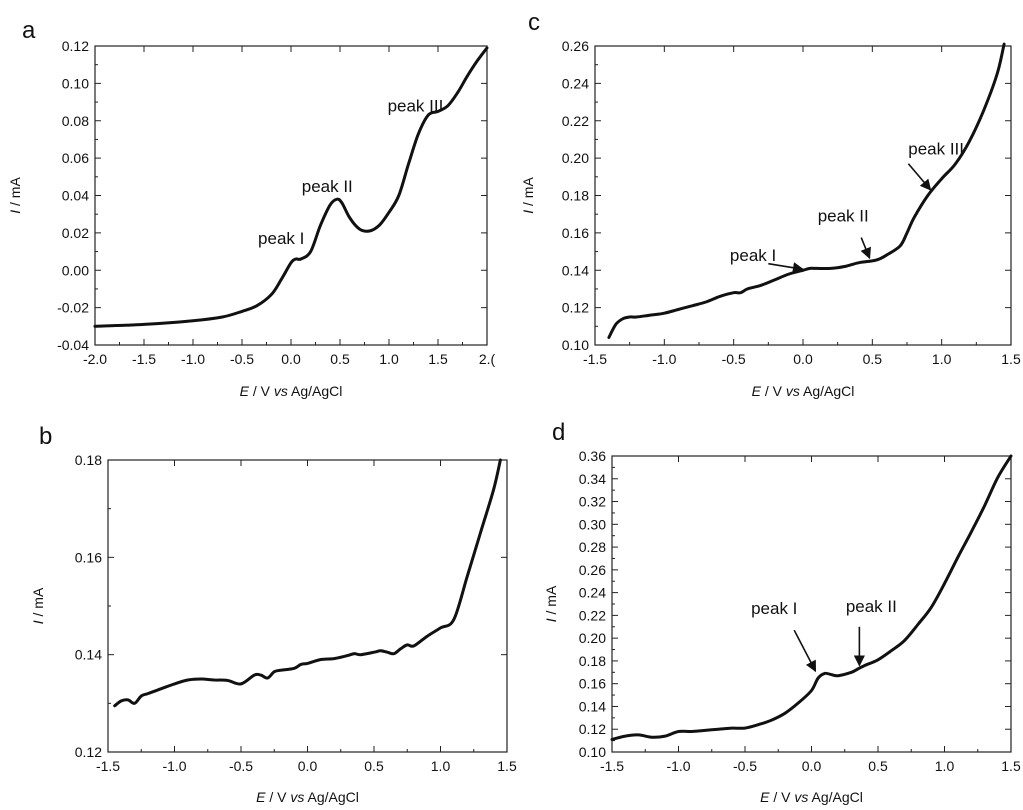  I want to click on y-tick-label: -0.04, so click(73, 345).